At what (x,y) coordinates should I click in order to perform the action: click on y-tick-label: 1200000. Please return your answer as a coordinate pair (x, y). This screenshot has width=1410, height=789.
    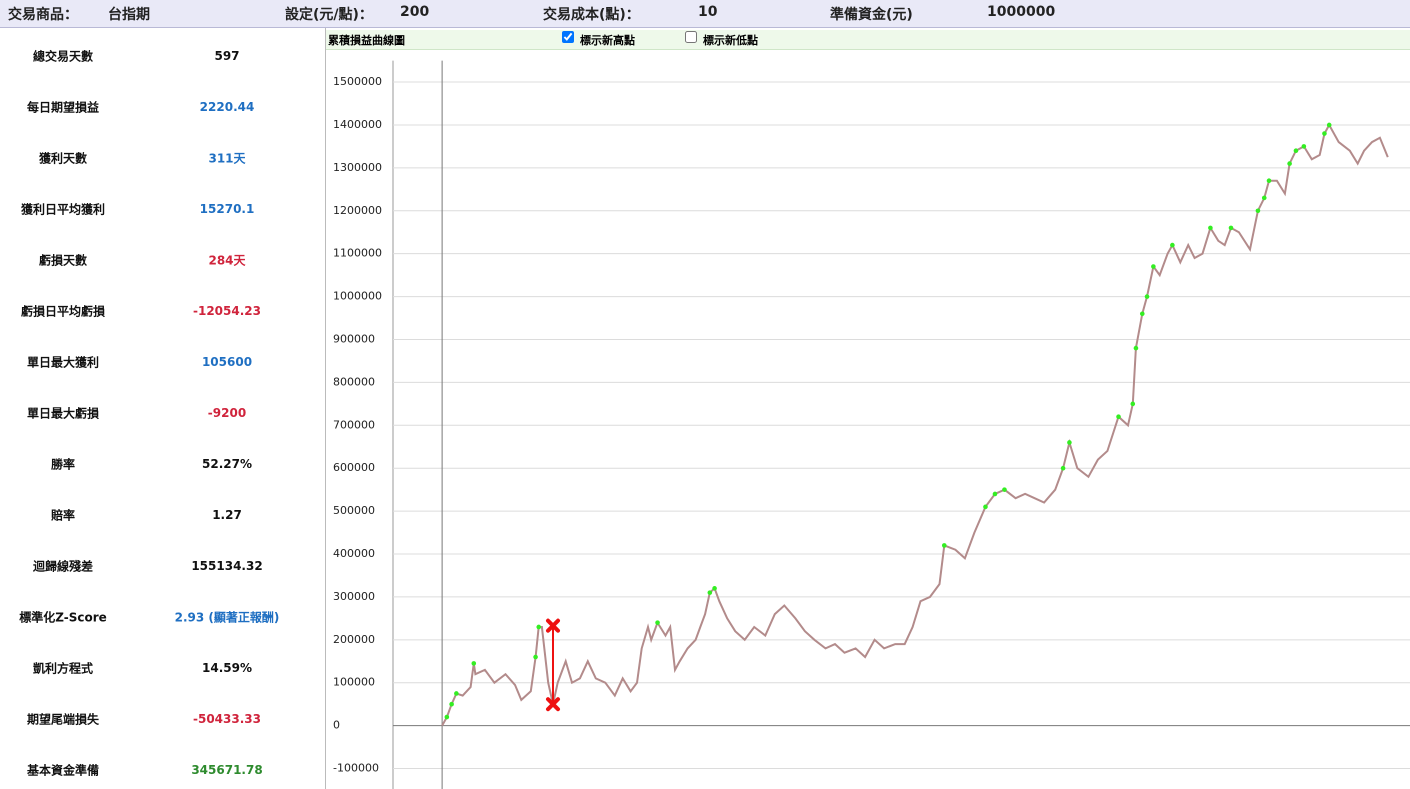
    Looking at the image, I should click on (357, 210).